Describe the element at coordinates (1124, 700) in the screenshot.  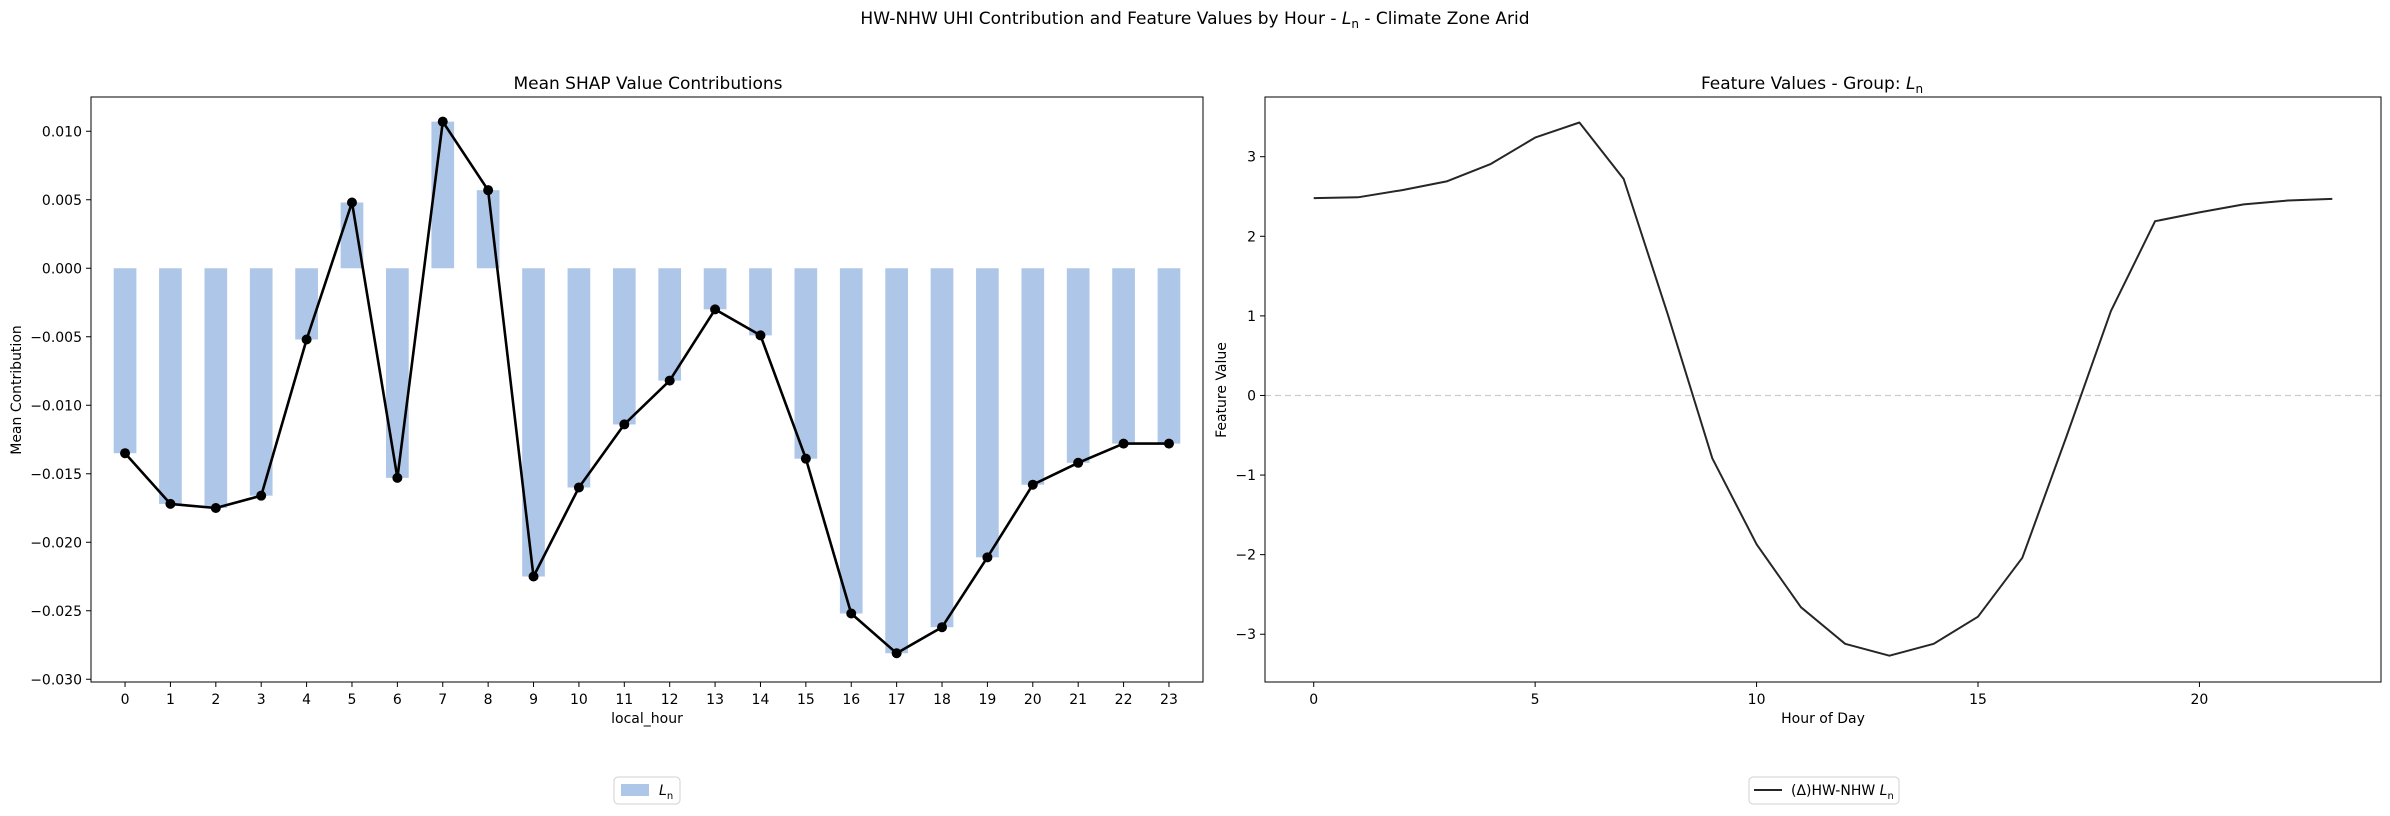
I see `left-xtick-label: 22` at that location.